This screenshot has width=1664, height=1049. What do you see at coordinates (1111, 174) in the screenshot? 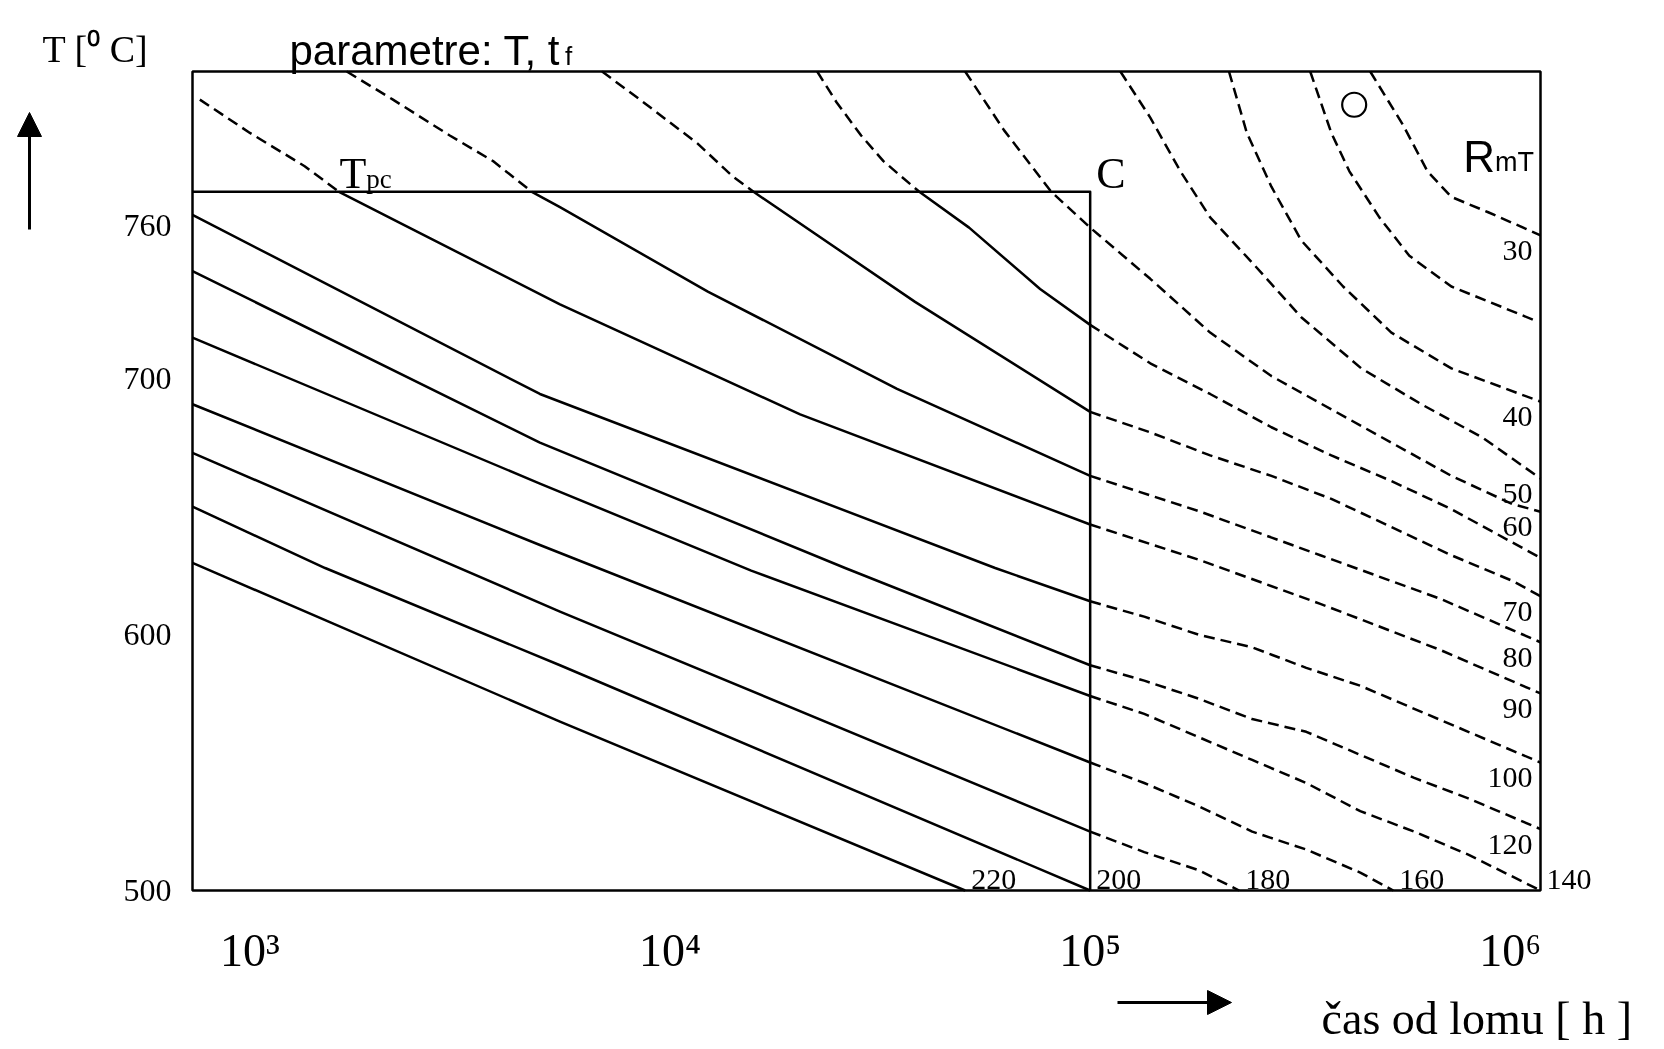
I see `annotation: C` at bounding box center [1111, 174].